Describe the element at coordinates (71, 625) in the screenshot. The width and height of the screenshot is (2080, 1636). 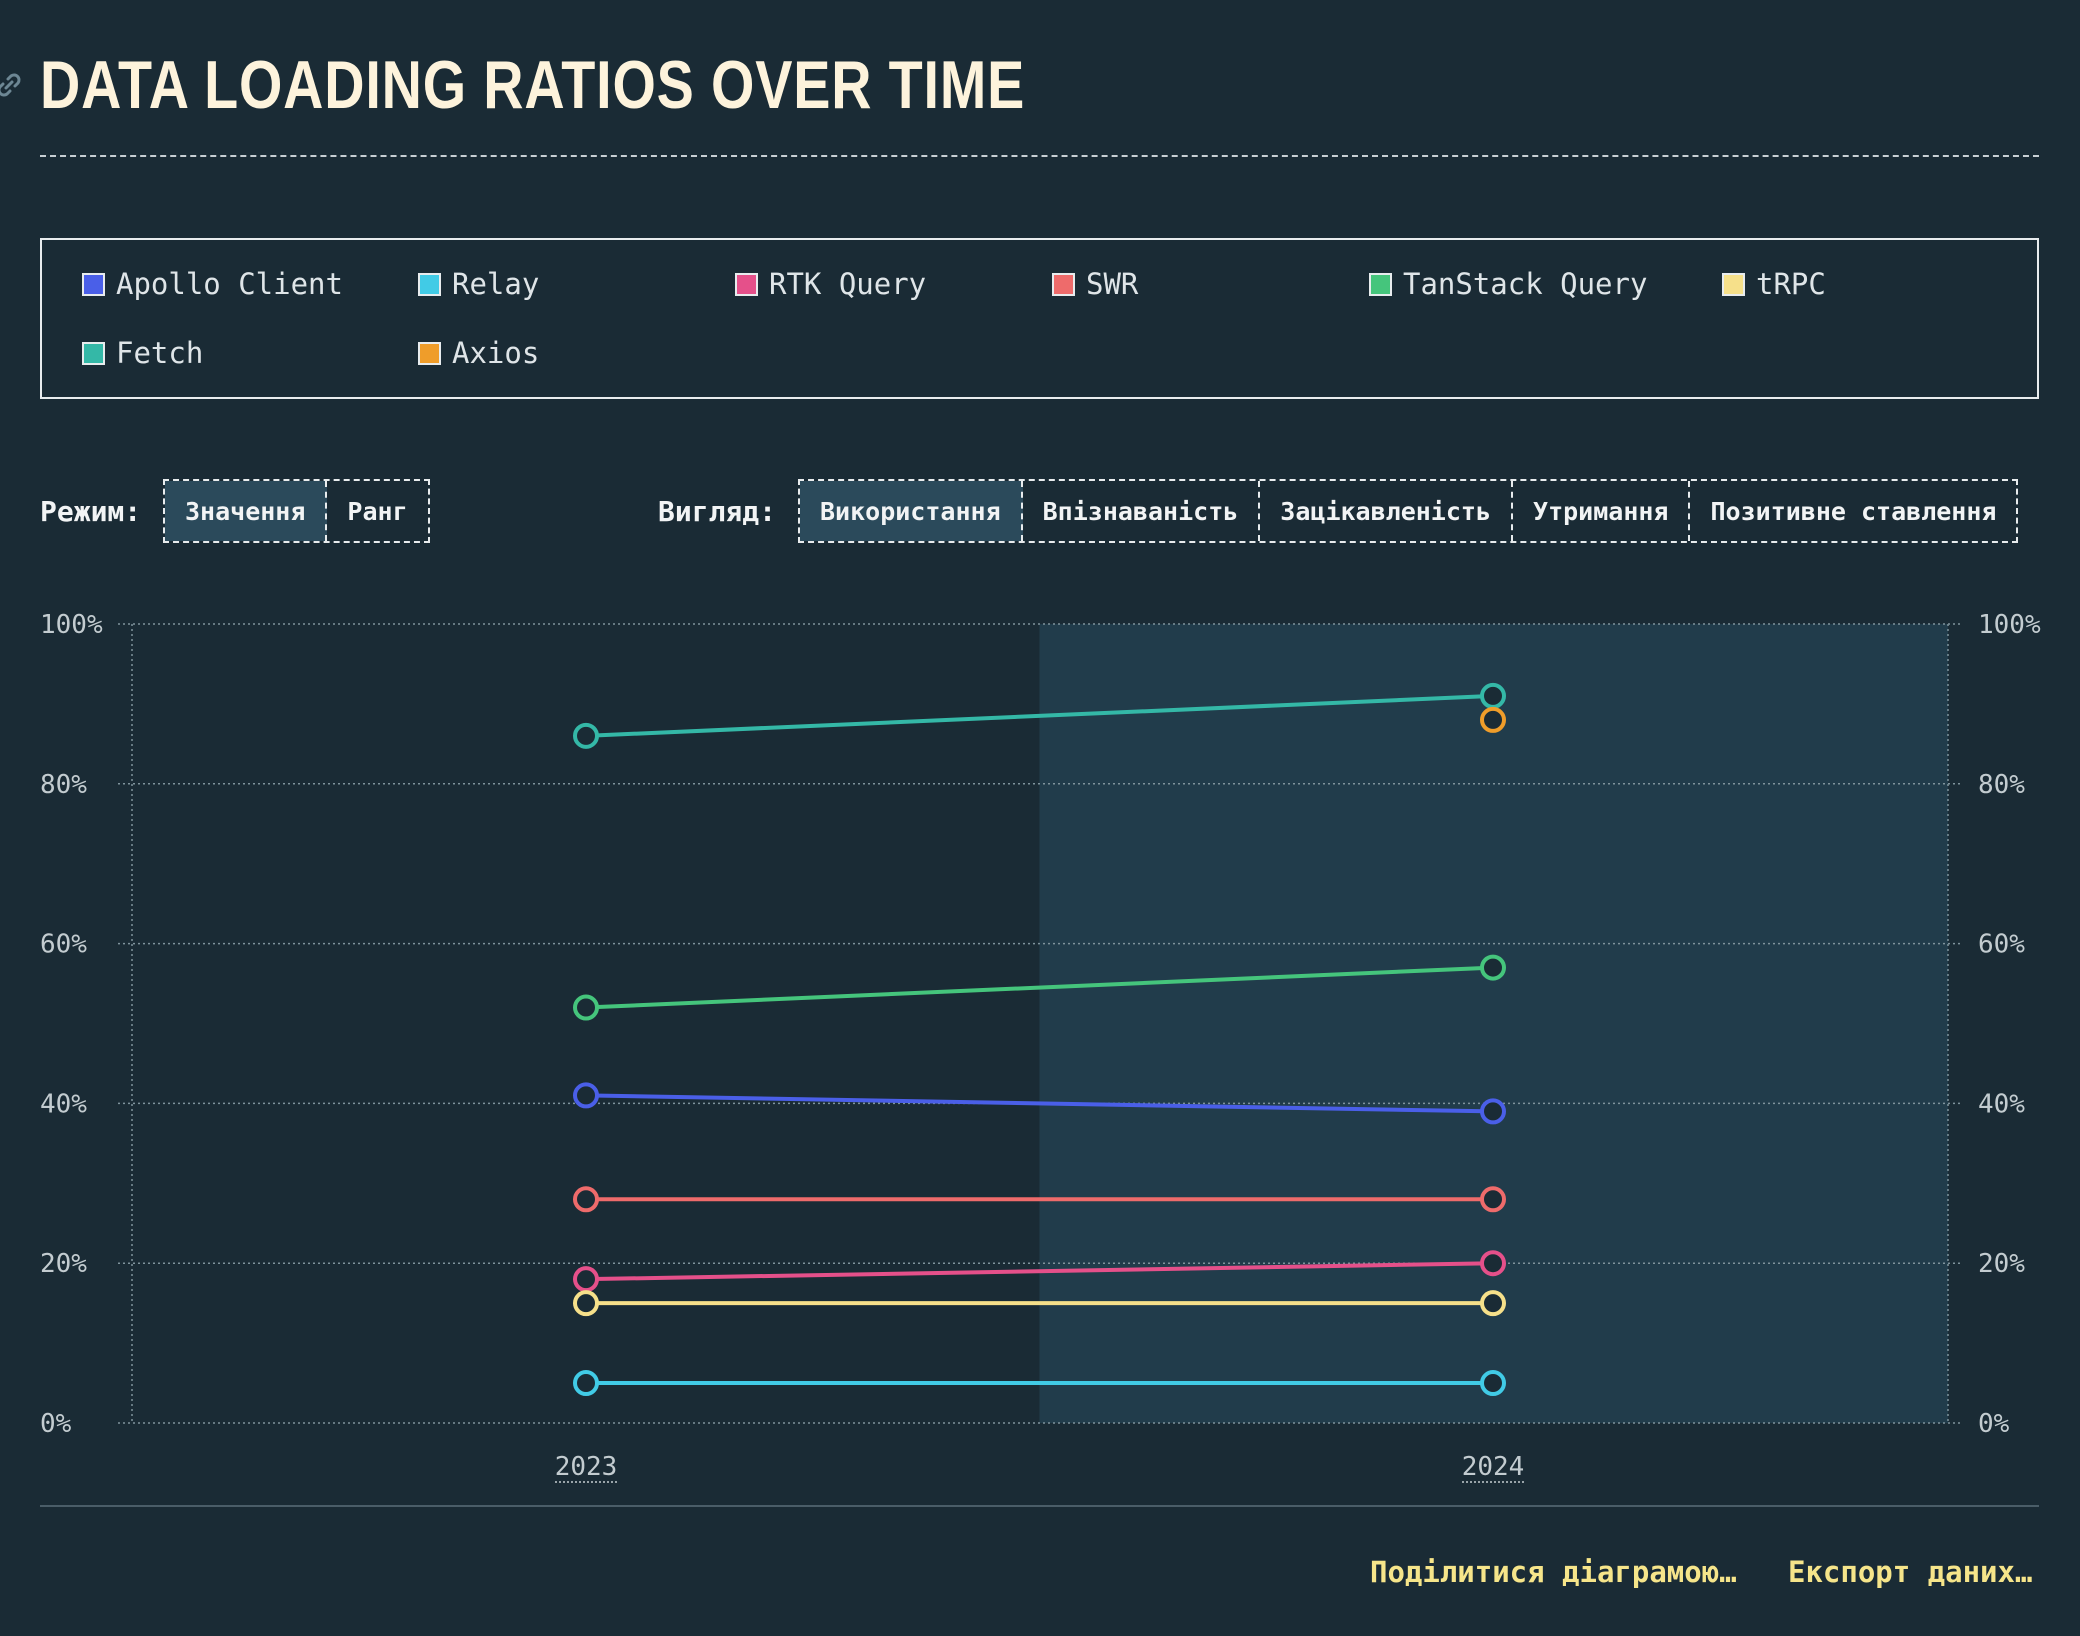
I see `y-tick-label-left: 100%` at that location.